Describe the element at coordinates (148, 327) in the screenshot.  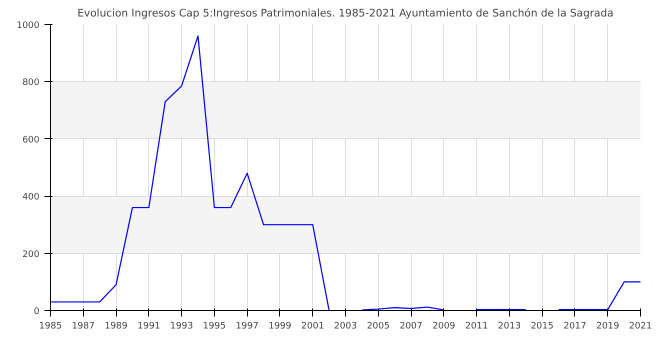
I see `x-tick-label: 1991` at that location.